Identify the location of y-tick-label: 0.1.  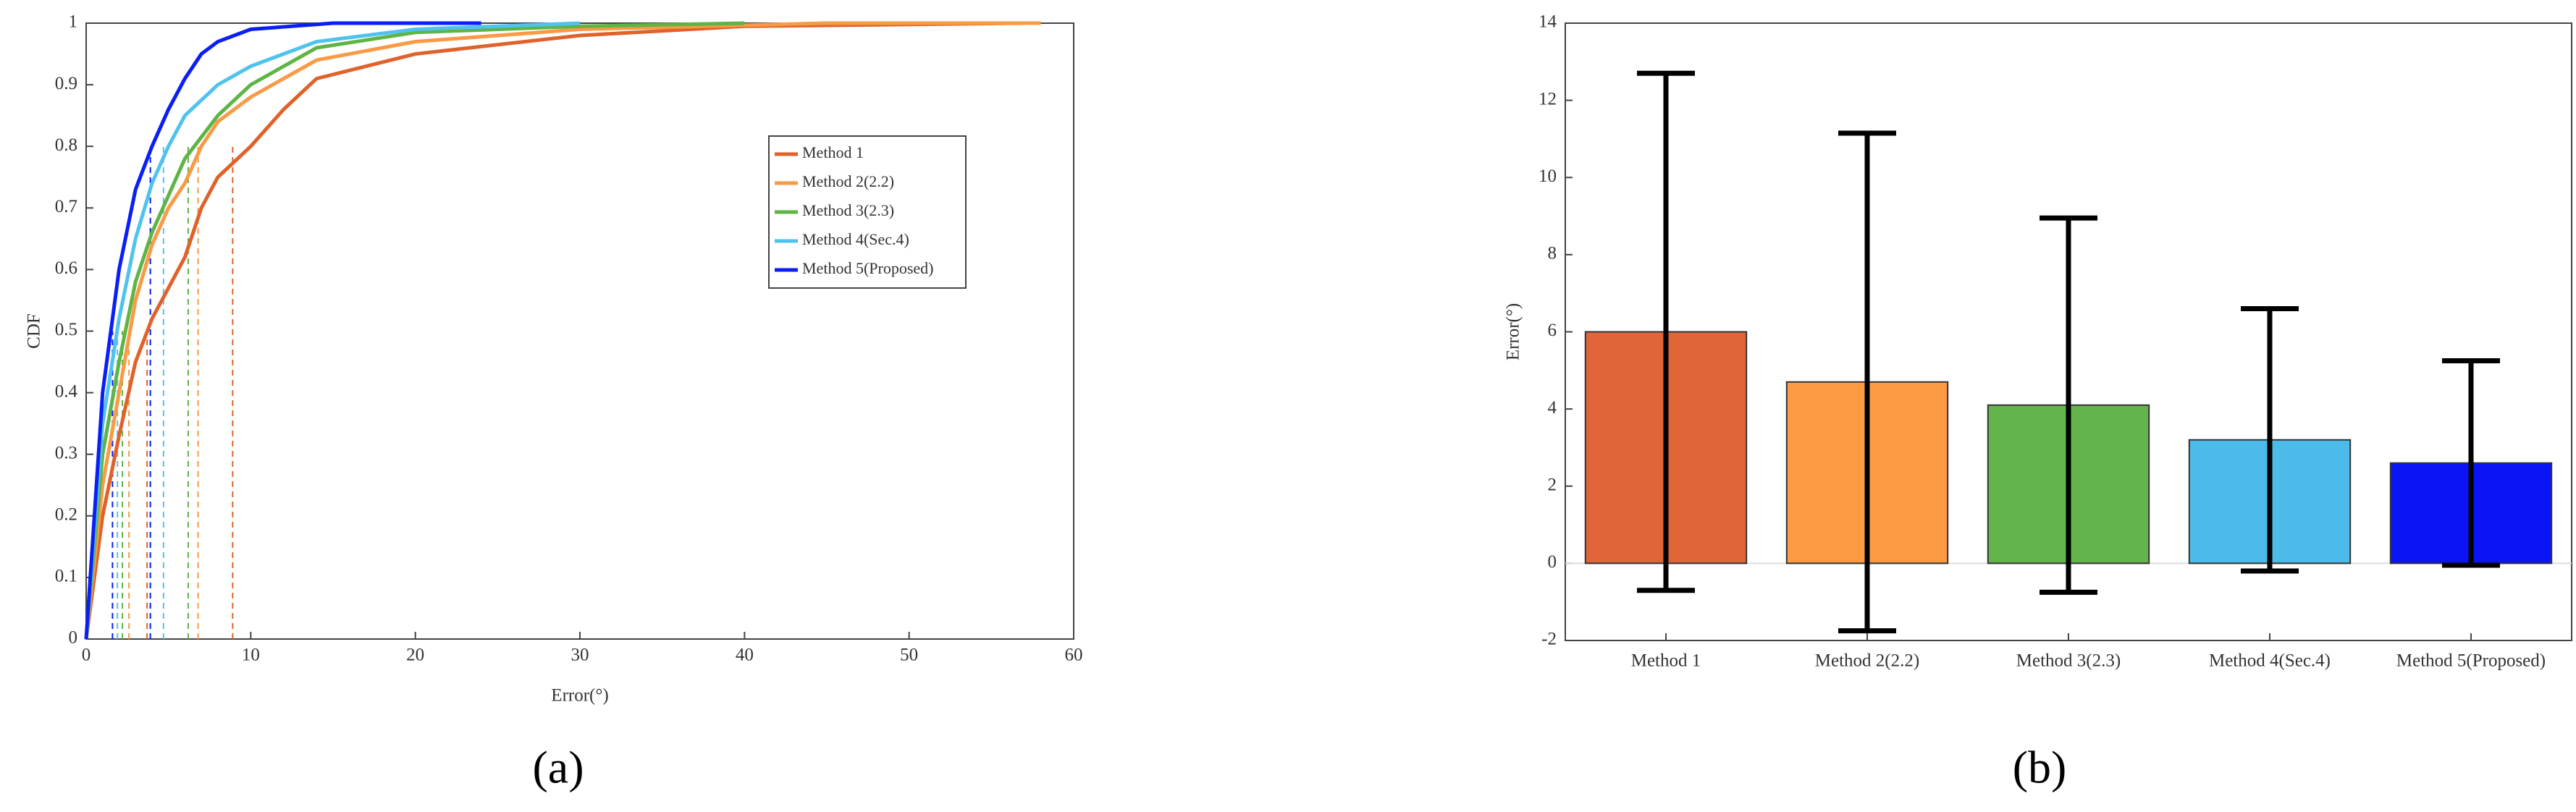
(66, 576).